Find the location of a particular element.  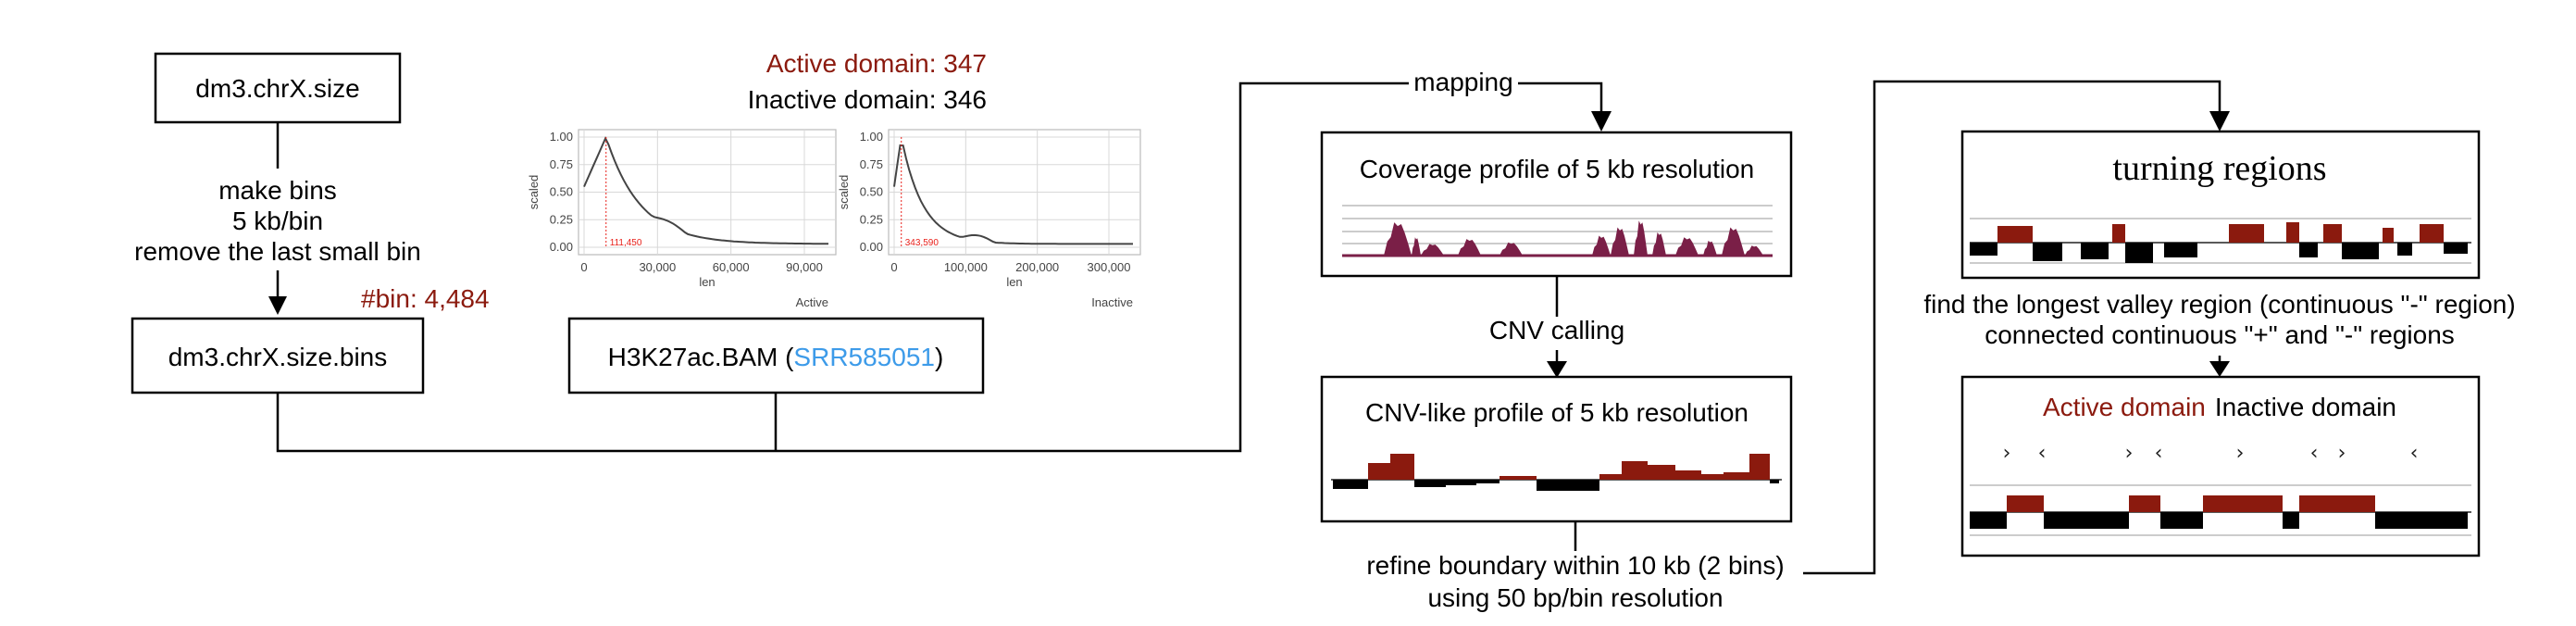

domain-node: Active domain Inactive domain › ‹ › ‹ › ‹ › ‹ is located at coordinates (2220, 466).